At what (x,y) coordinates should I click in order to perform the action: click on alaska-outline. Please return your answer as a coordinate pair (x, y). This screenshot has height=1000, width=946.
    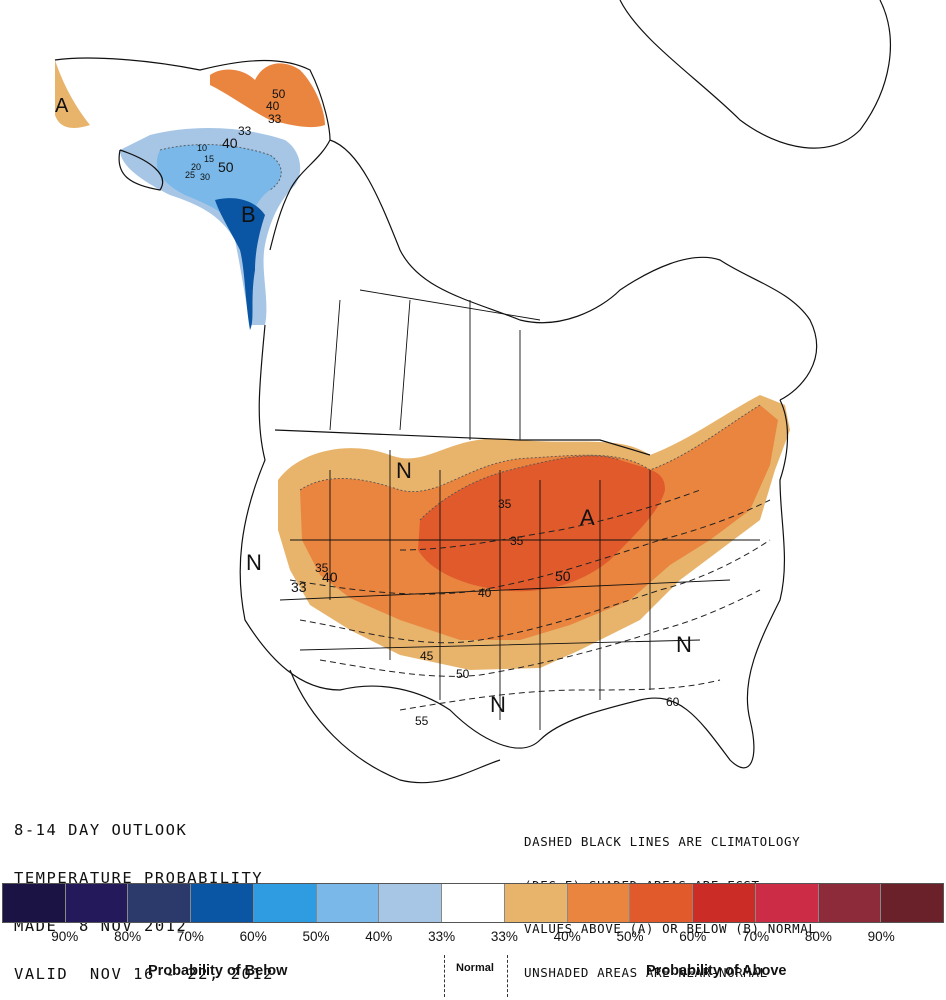
    Looking at the image, I should click on (192, 154).